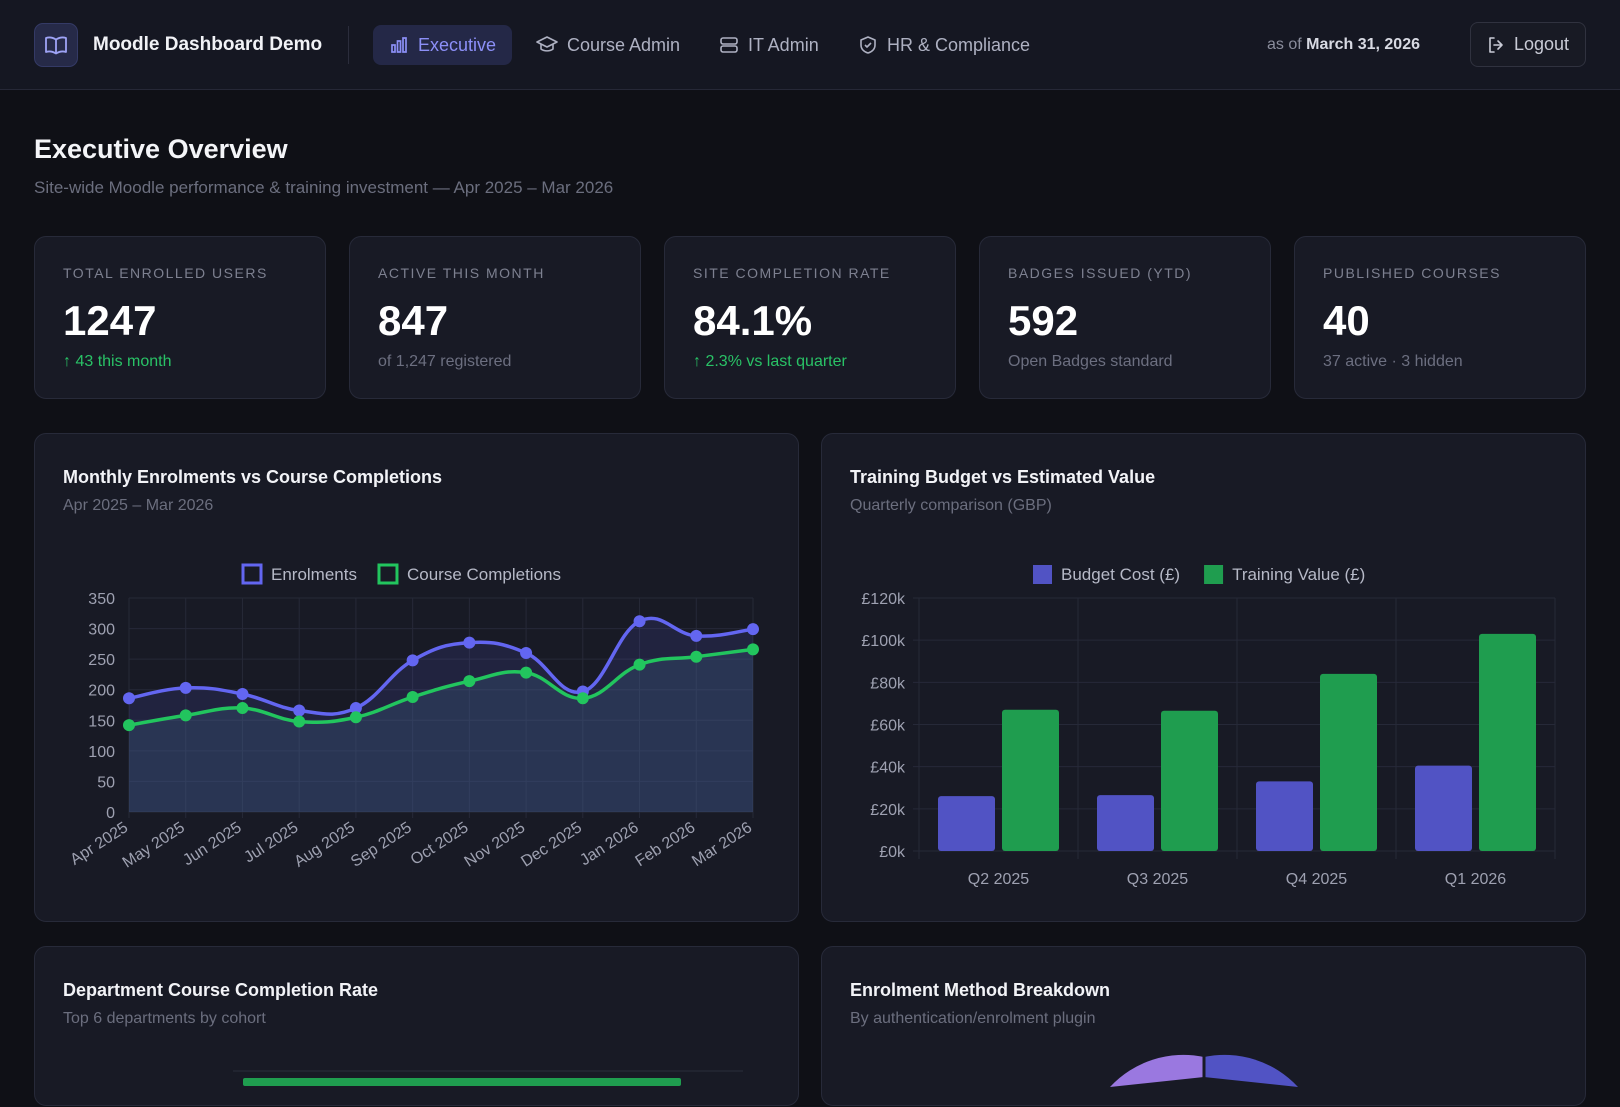 The width and height of the screenshot is (1620, 1107). I want to click on chart-title: Monthly Enrolments vs Course Completions, so click(253, 477).